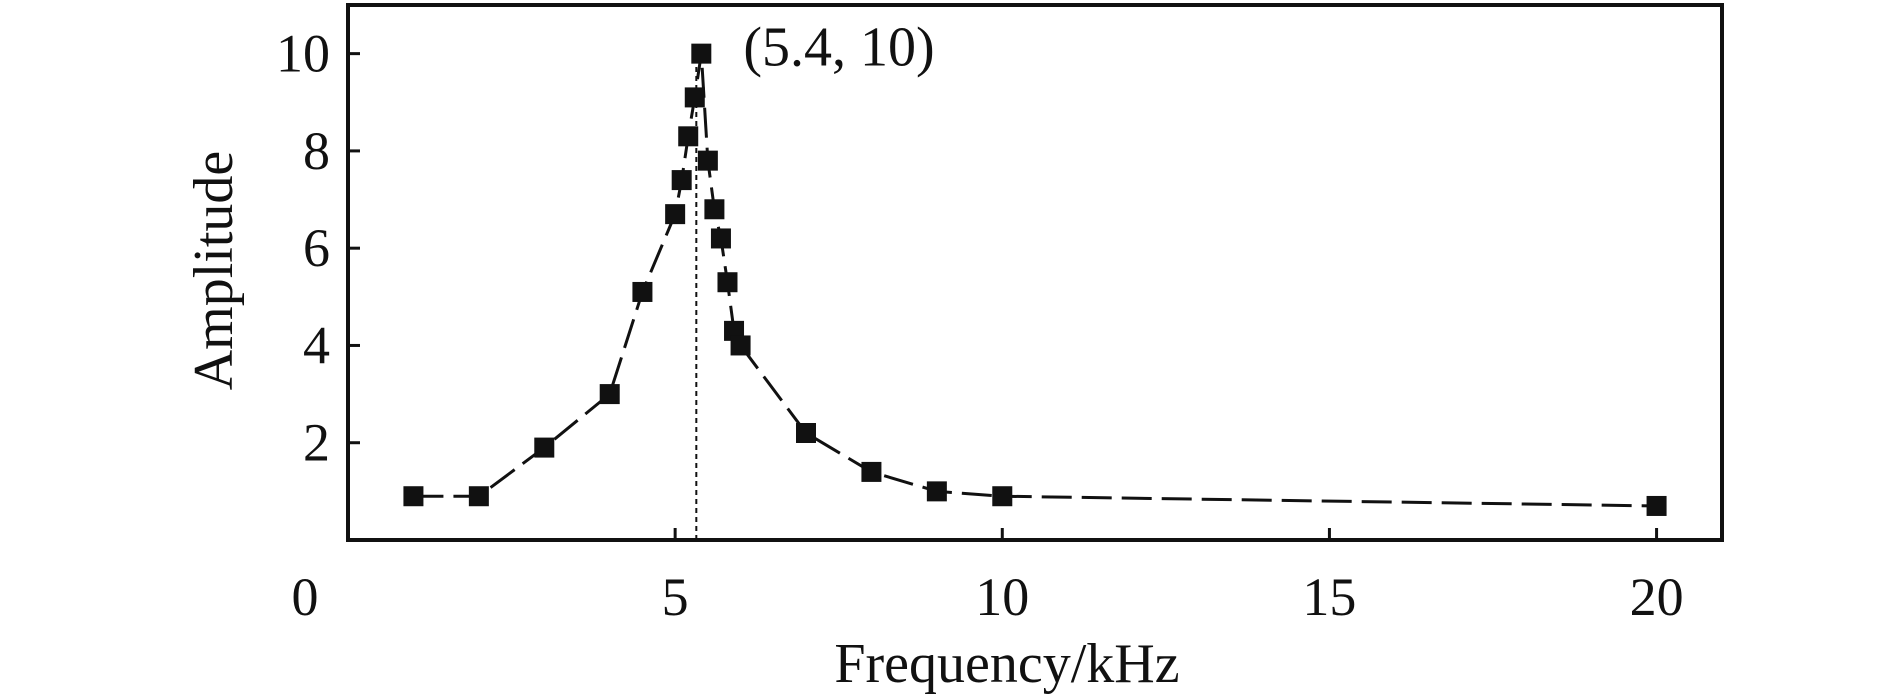 Image resolution: width=1890 pixels, height=696 pixels. Describe the element at coordinates (214, 271) in the screenshot. I see `y-axis-title: Amplitude` at that location.